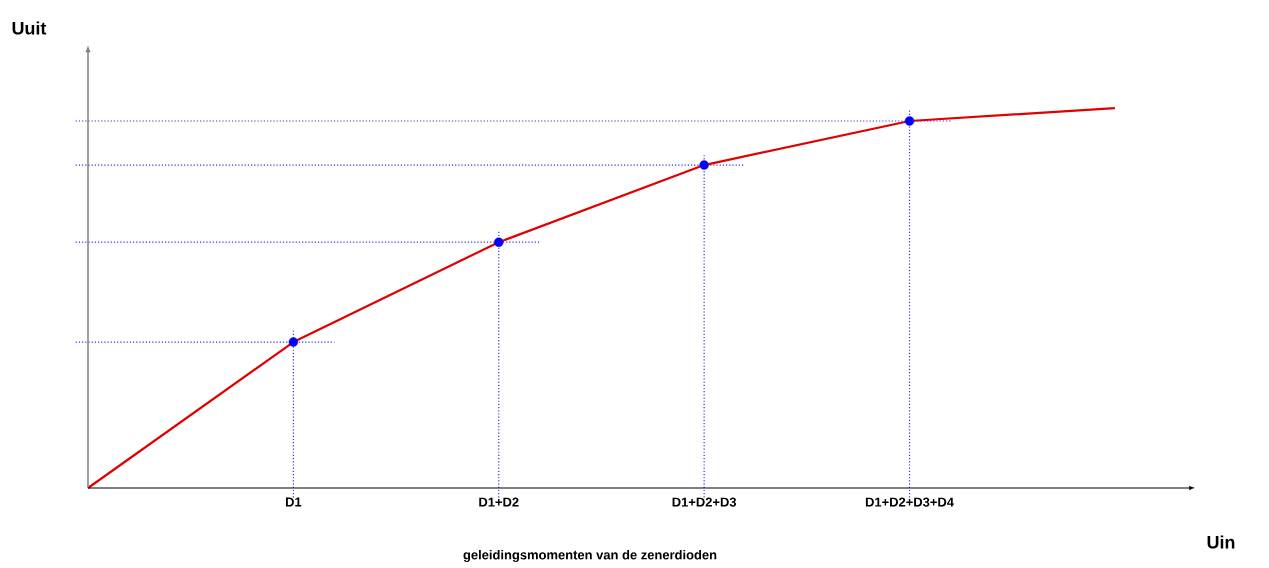 The height and width of the screenshot is (568, 1269). I want to click on x-tick-label: D1, so click(293, 502).